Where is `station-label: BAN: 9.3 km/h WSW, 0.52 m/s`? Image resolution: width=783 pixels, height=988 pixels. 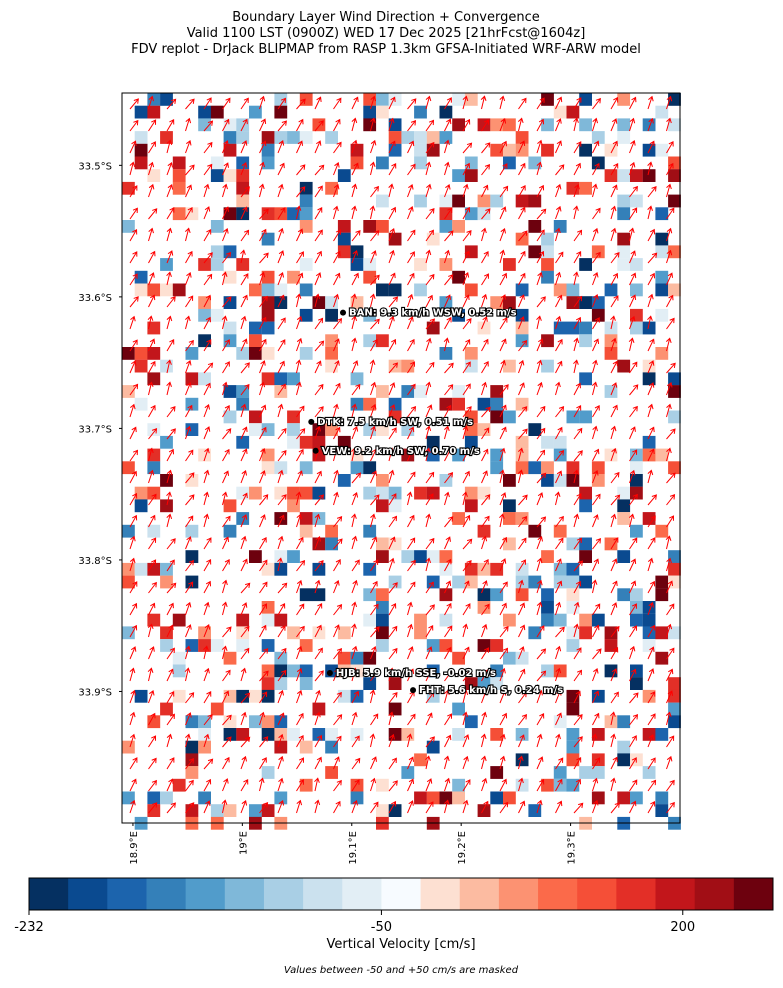
station-label: BAN: 9.3 km/h WSW, 0.52 m/s is located at coordinates (433, 313).